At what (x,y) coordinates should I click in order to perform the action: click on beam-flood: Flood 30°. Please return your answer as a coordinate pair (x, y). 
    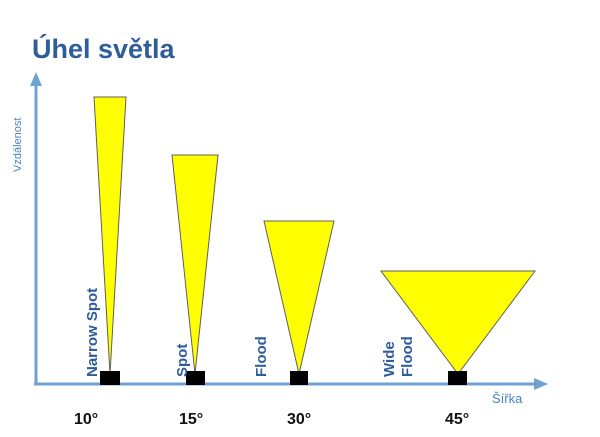
    Looking at the image, I should click on (294, 324).